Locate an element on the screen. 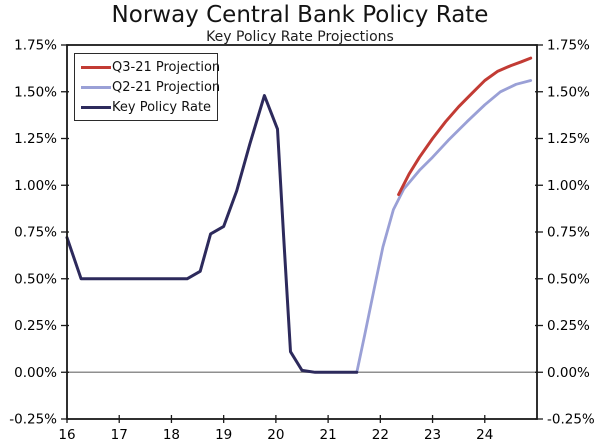 This screenshot has width=600, height=443. x-axis-label: 23 is located at coordinates (432, 435).